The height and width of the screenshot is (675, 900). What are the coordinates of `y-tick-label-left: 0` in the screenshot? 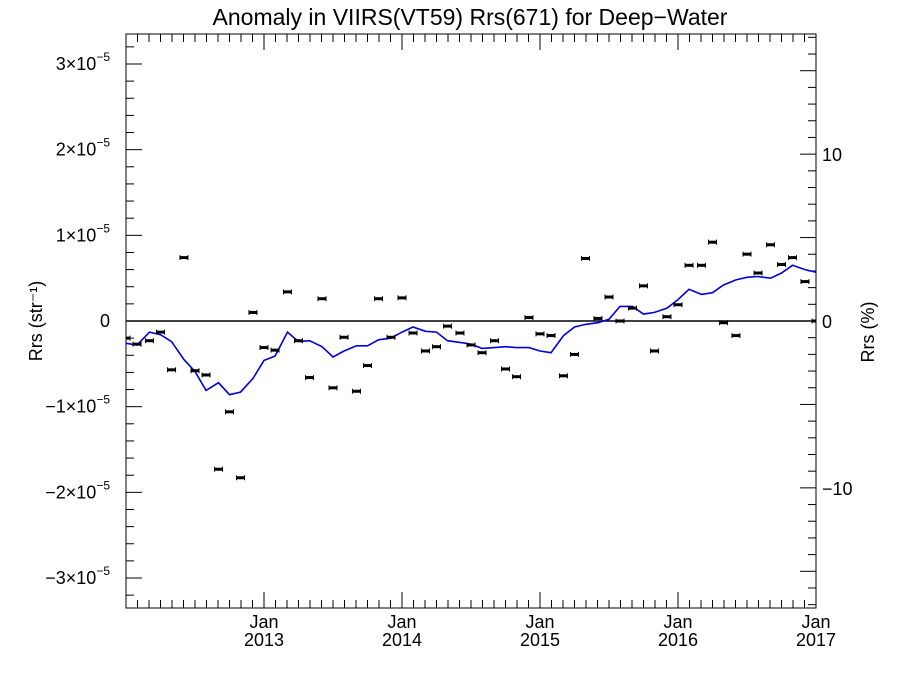 It's located at (105, 321).